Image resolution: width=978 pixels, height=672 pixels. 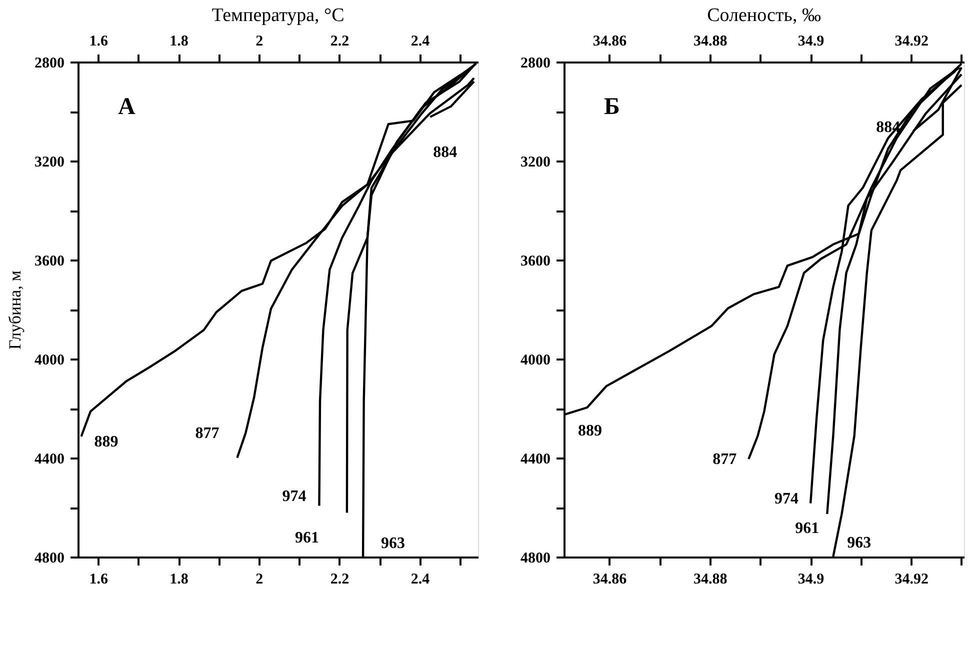 I want to click on x-tick-label: 2, so click(x=260, y=42).